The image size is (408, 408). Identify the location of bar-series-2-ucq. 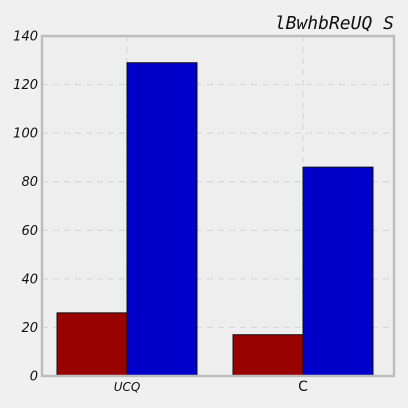
(162, 219).